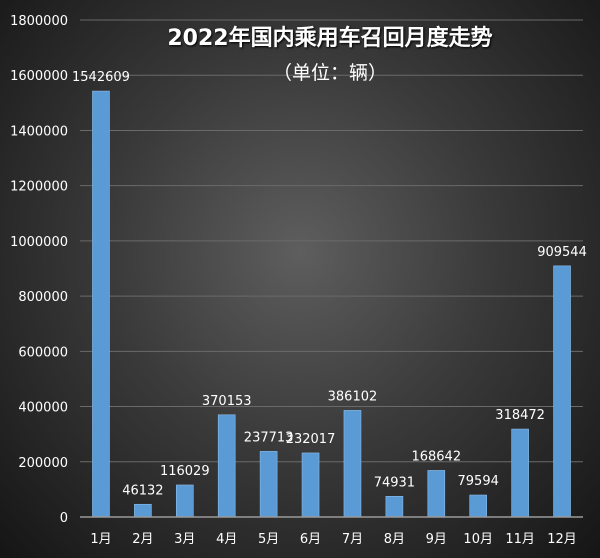  Describe the element at coordinates (478, 539) in the screenshot. I see `x-tick-label: 10月` at that location.